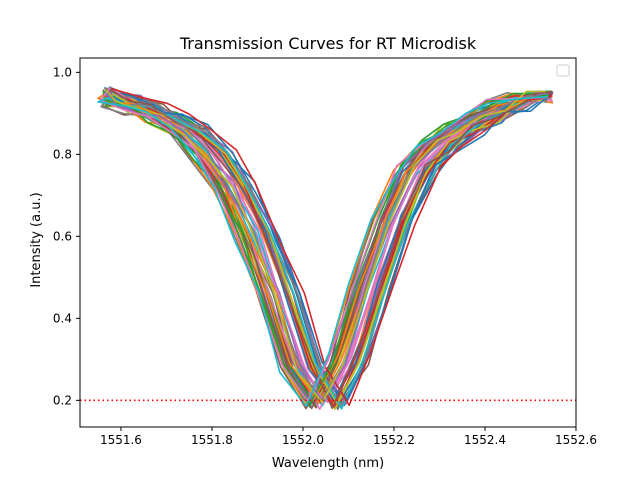 Image resolution: width=640 pixels, height=480 pixels. I want to click on y-axis-ticks: 0.2 0.4 0.6 0.8 1.0, so click(66, 236).